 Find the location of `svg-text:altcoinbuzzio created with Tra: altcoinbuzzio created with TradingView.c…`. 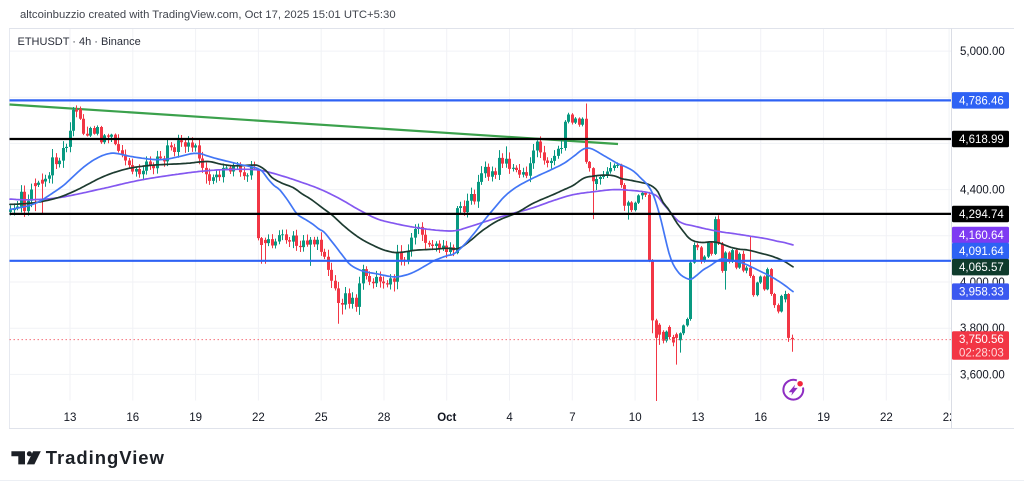

svg-text:altcoinbuzzio created with Tra: altcoinbuzzio created with TradingView.c… is located at coordinates (208, 15).